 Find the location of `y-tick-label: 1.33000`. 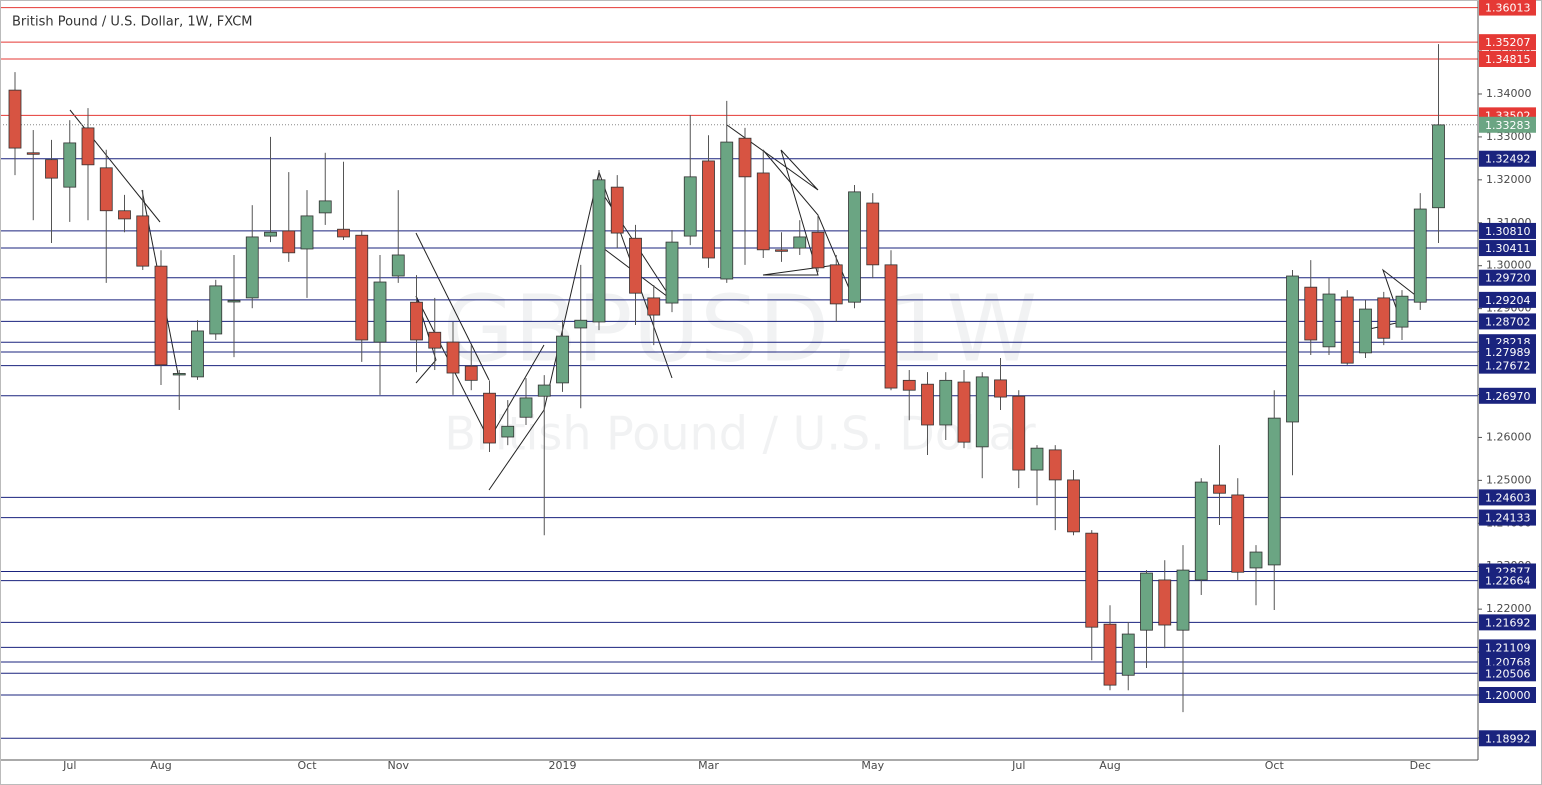

y-tick-label: 1.33000 is located at coordinates (1509, 136).